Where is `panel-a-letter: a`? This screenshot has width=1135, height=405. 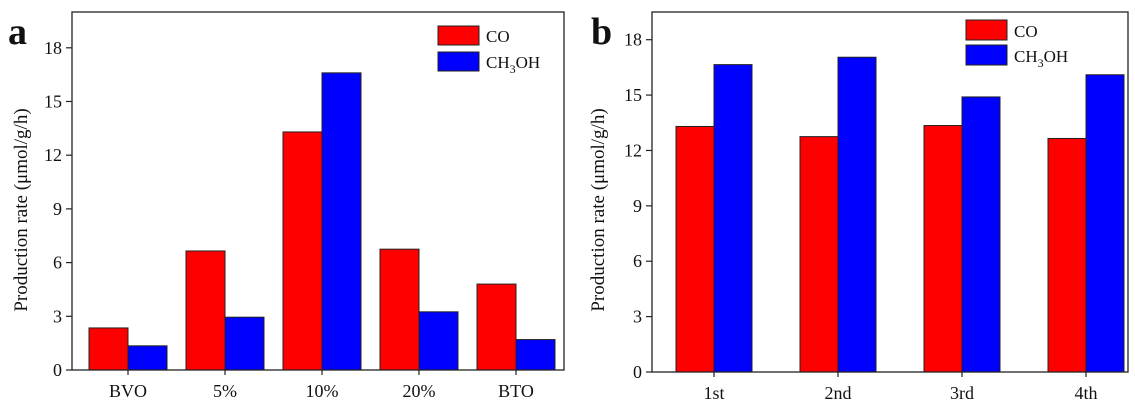
panel-a-letter: a is located at coordinates (17, 32).